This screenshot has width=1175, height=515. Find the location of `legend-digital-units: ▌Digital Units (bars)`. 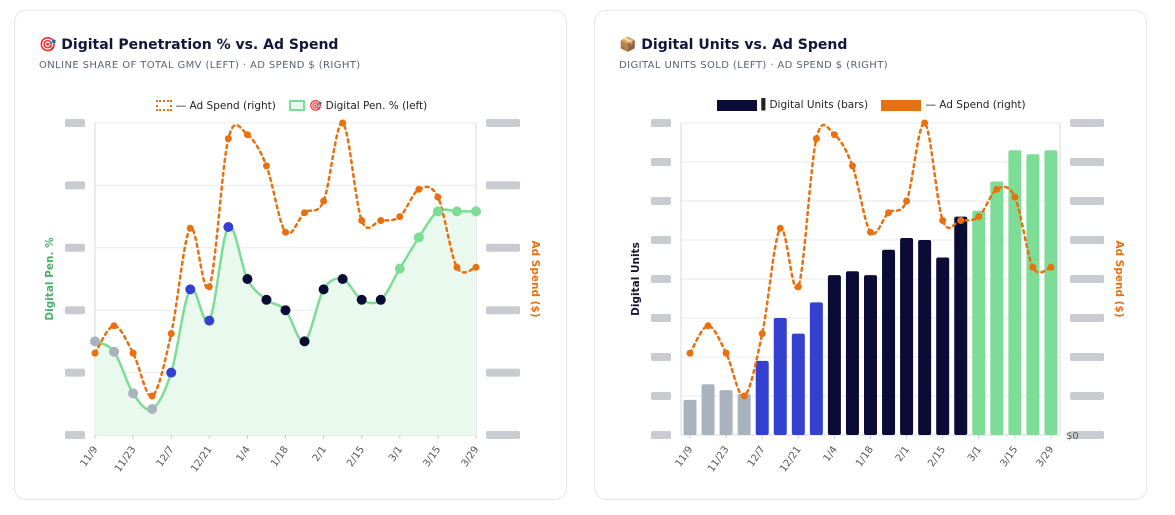

legend-digital-units: ▌Digital Units (bars) is located at coordinates (792, 105).